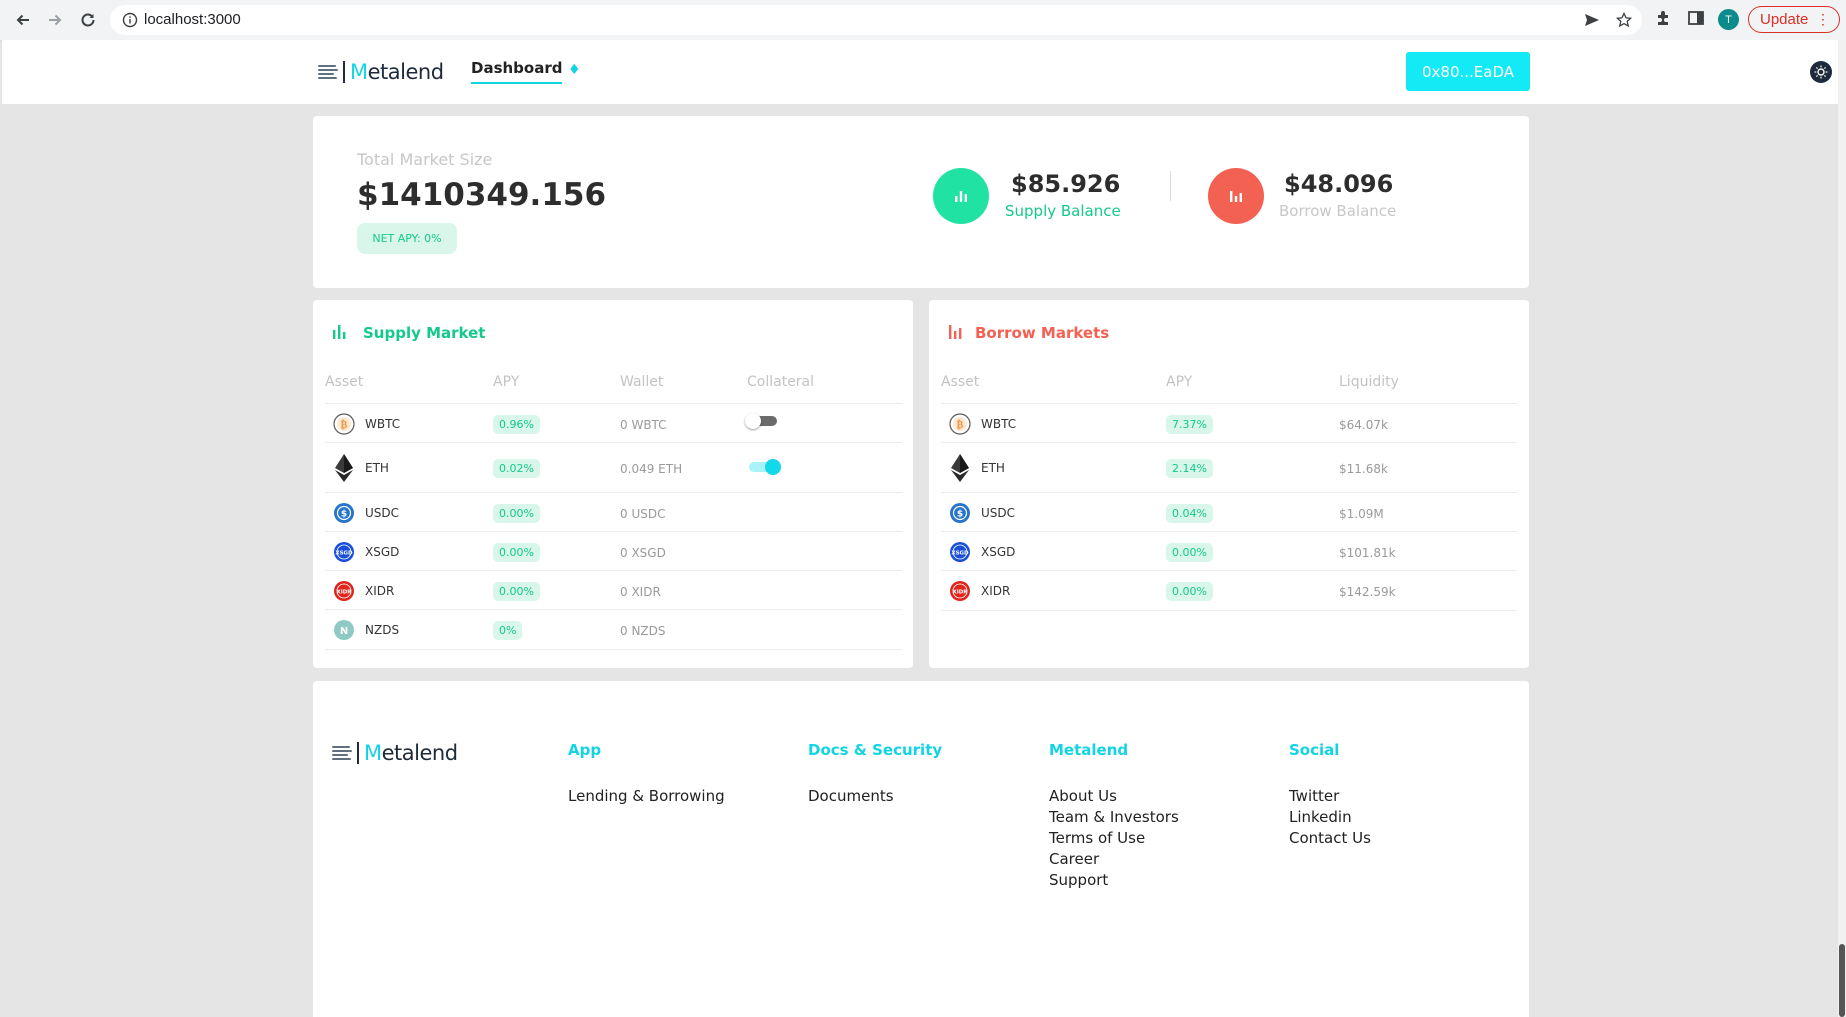 This screenshot has width=1846, height=1017. I want to click on footer-link-lending-borrowing: Lending & Borrowing, so click(646, 796).